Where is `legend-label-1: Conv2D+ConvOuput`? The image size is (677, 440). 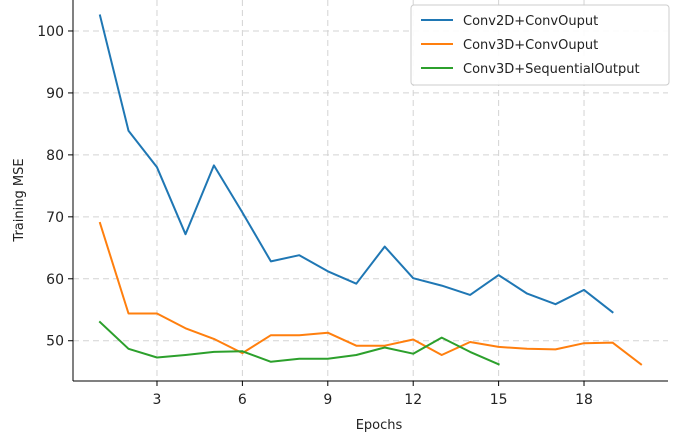 legend-label-1: Conv2D+ConvOuput is located at coordinates (530, 21).